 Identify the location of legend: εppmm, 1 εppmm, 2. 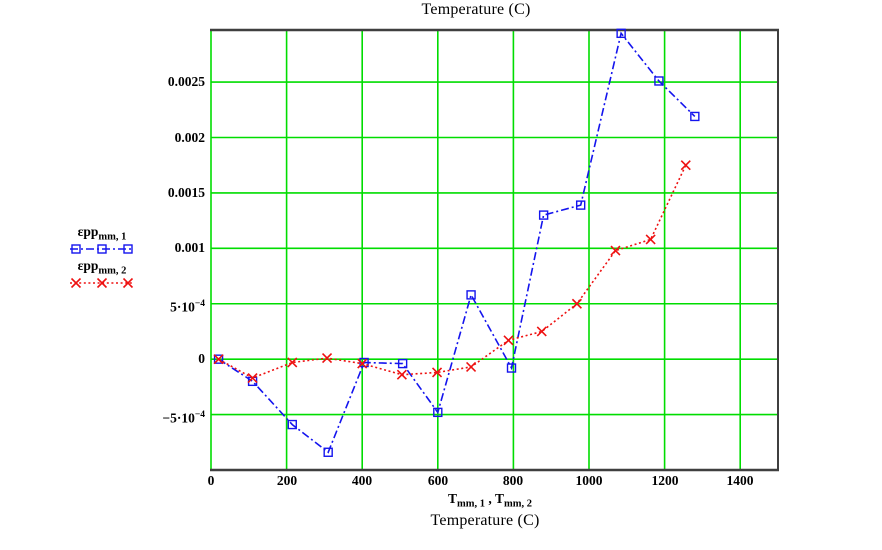
(102, 258).